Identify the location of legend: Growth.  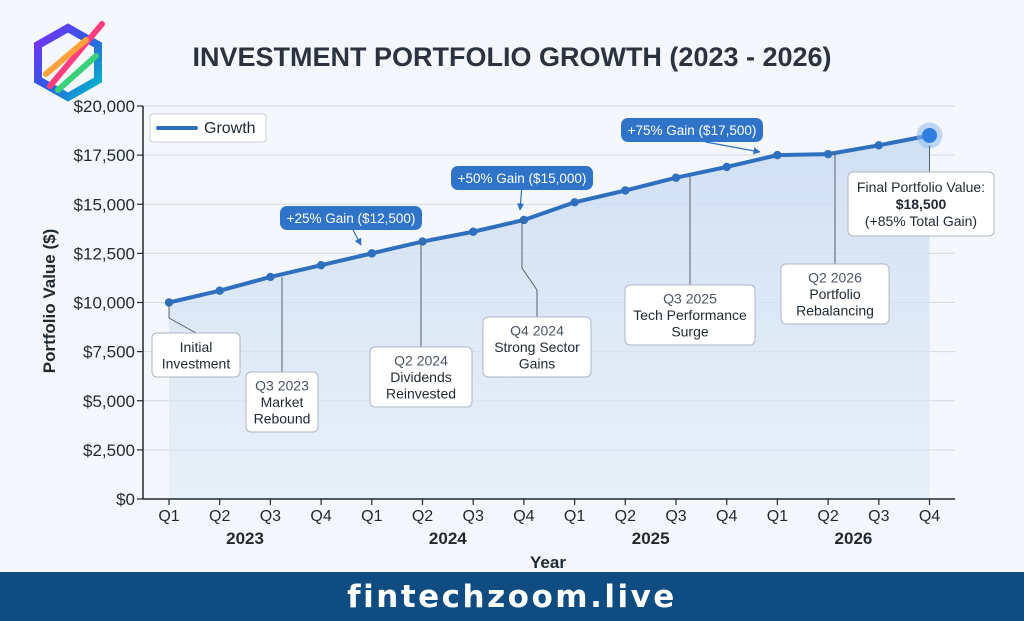
(208, 128).